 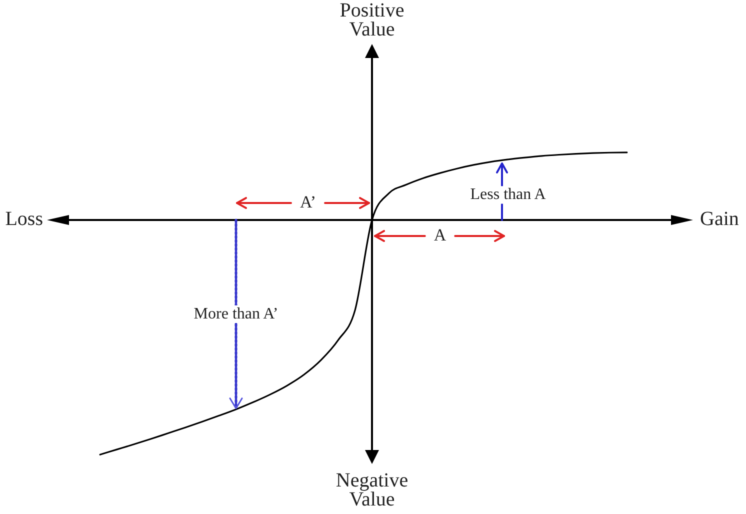 I want to click on text: Gain, so click(x=719, y=219).